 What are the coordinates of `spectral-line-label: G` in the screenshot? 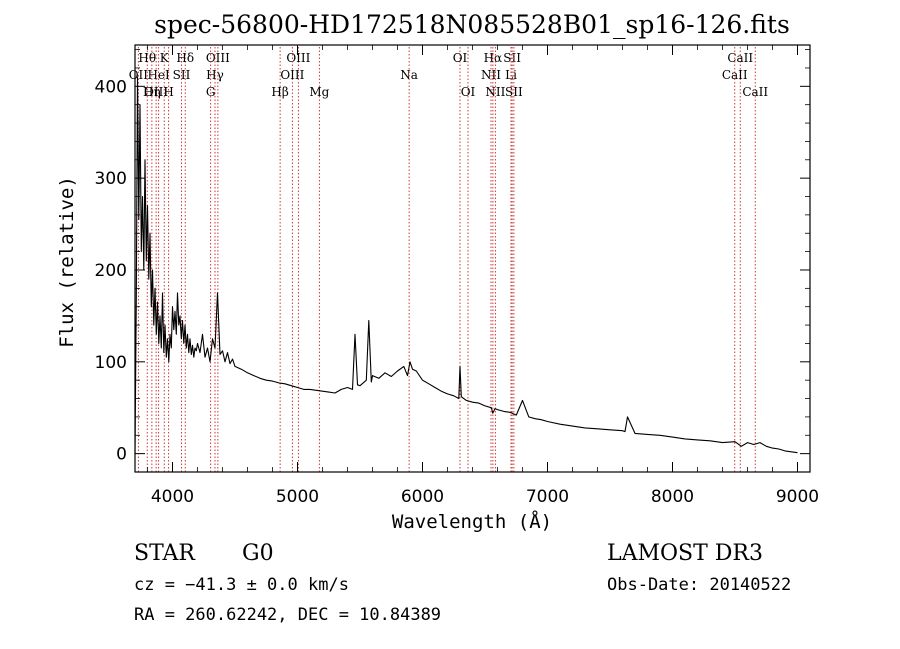 It's located at (211, 92).